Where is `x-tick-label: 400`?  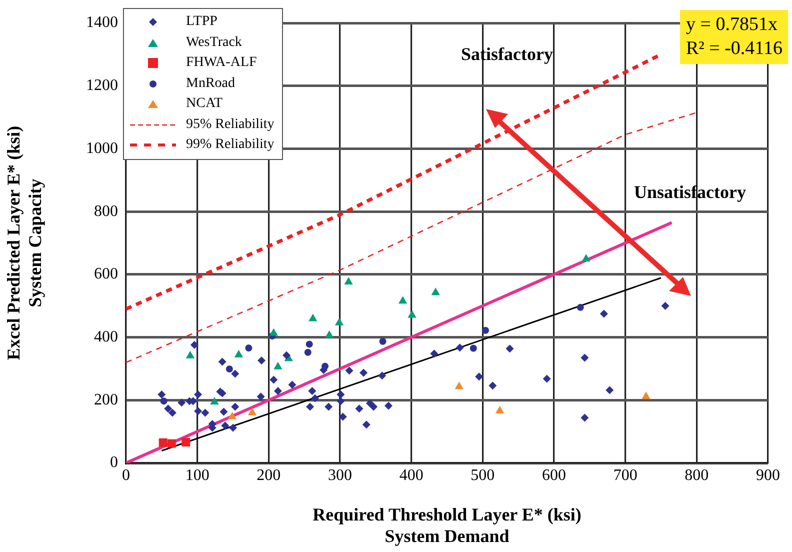
x-tick-label: 400 is located at coordinates (411, 475).